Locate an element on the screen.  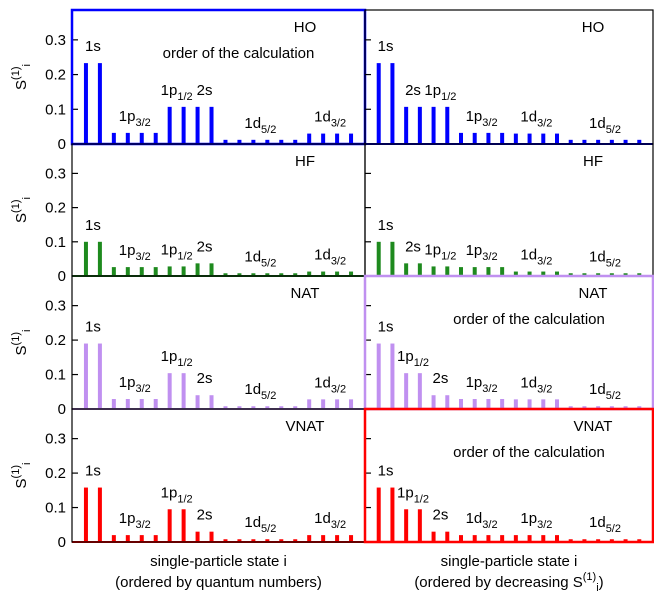
group-label: 1s is located at coordinates (386, 225).